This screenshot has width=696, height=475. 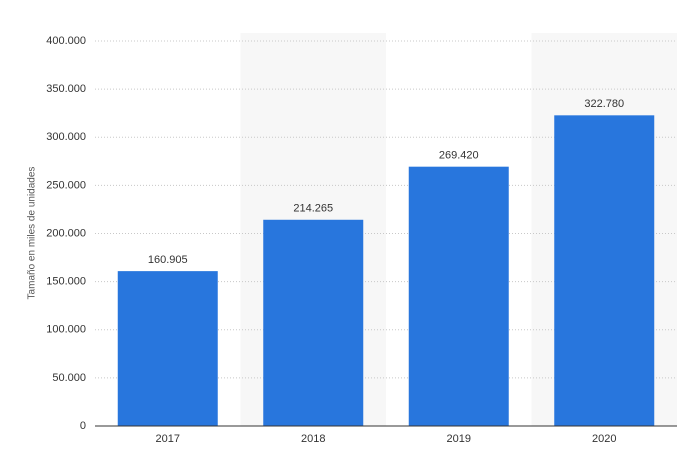 What do you see at coordinates (83, 426) in the screenshot?
I see `y-tick-label: 0` at bounding box center [83, 426].